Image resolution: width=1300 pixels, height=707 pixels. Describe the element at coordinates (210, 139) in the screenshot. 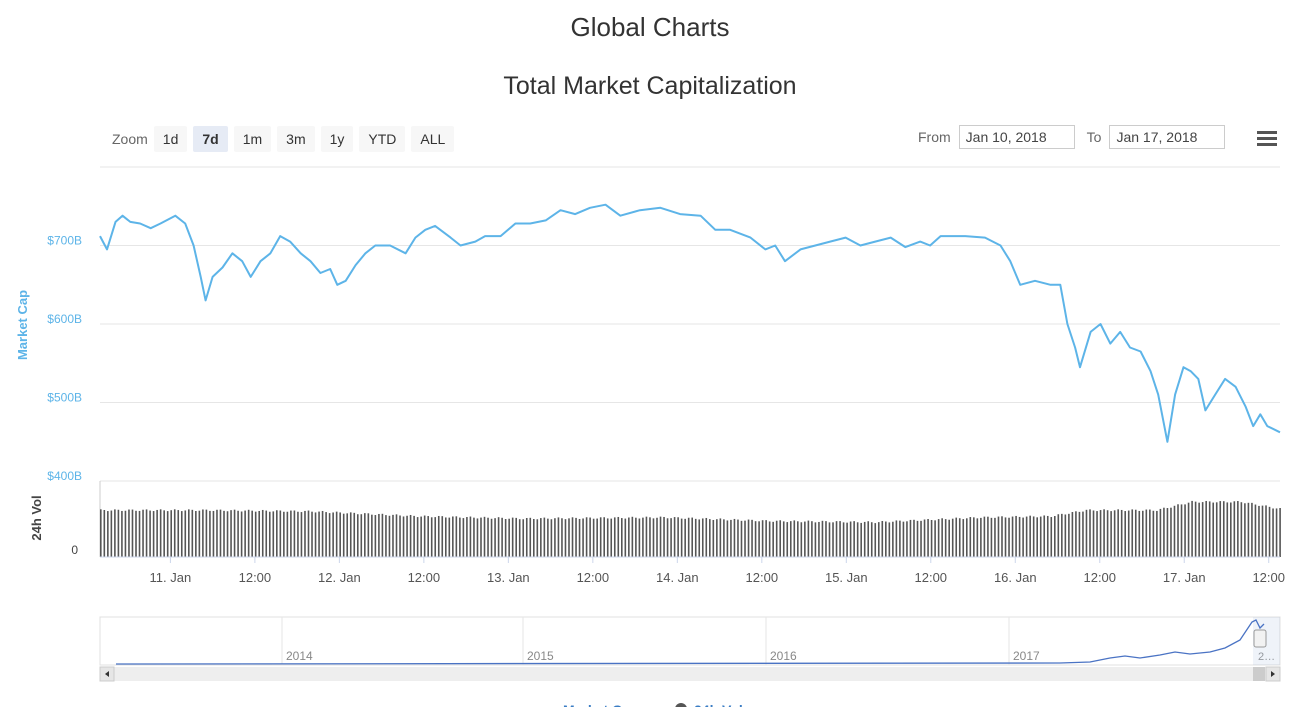

I see `zoom-7d-button: 7d` at that location.